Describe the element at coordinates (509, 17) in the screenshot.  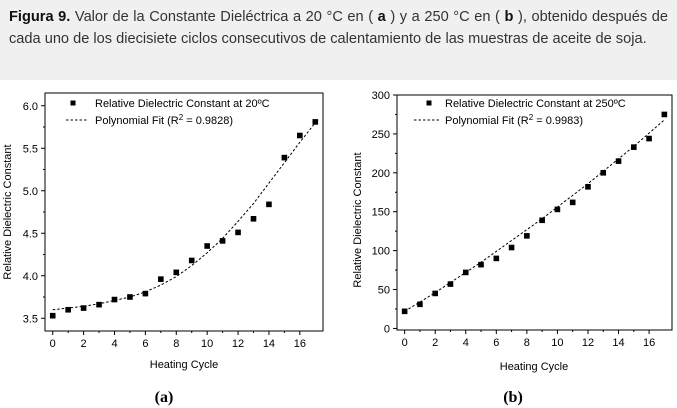
I see `caption-panel-b: b` at that location.